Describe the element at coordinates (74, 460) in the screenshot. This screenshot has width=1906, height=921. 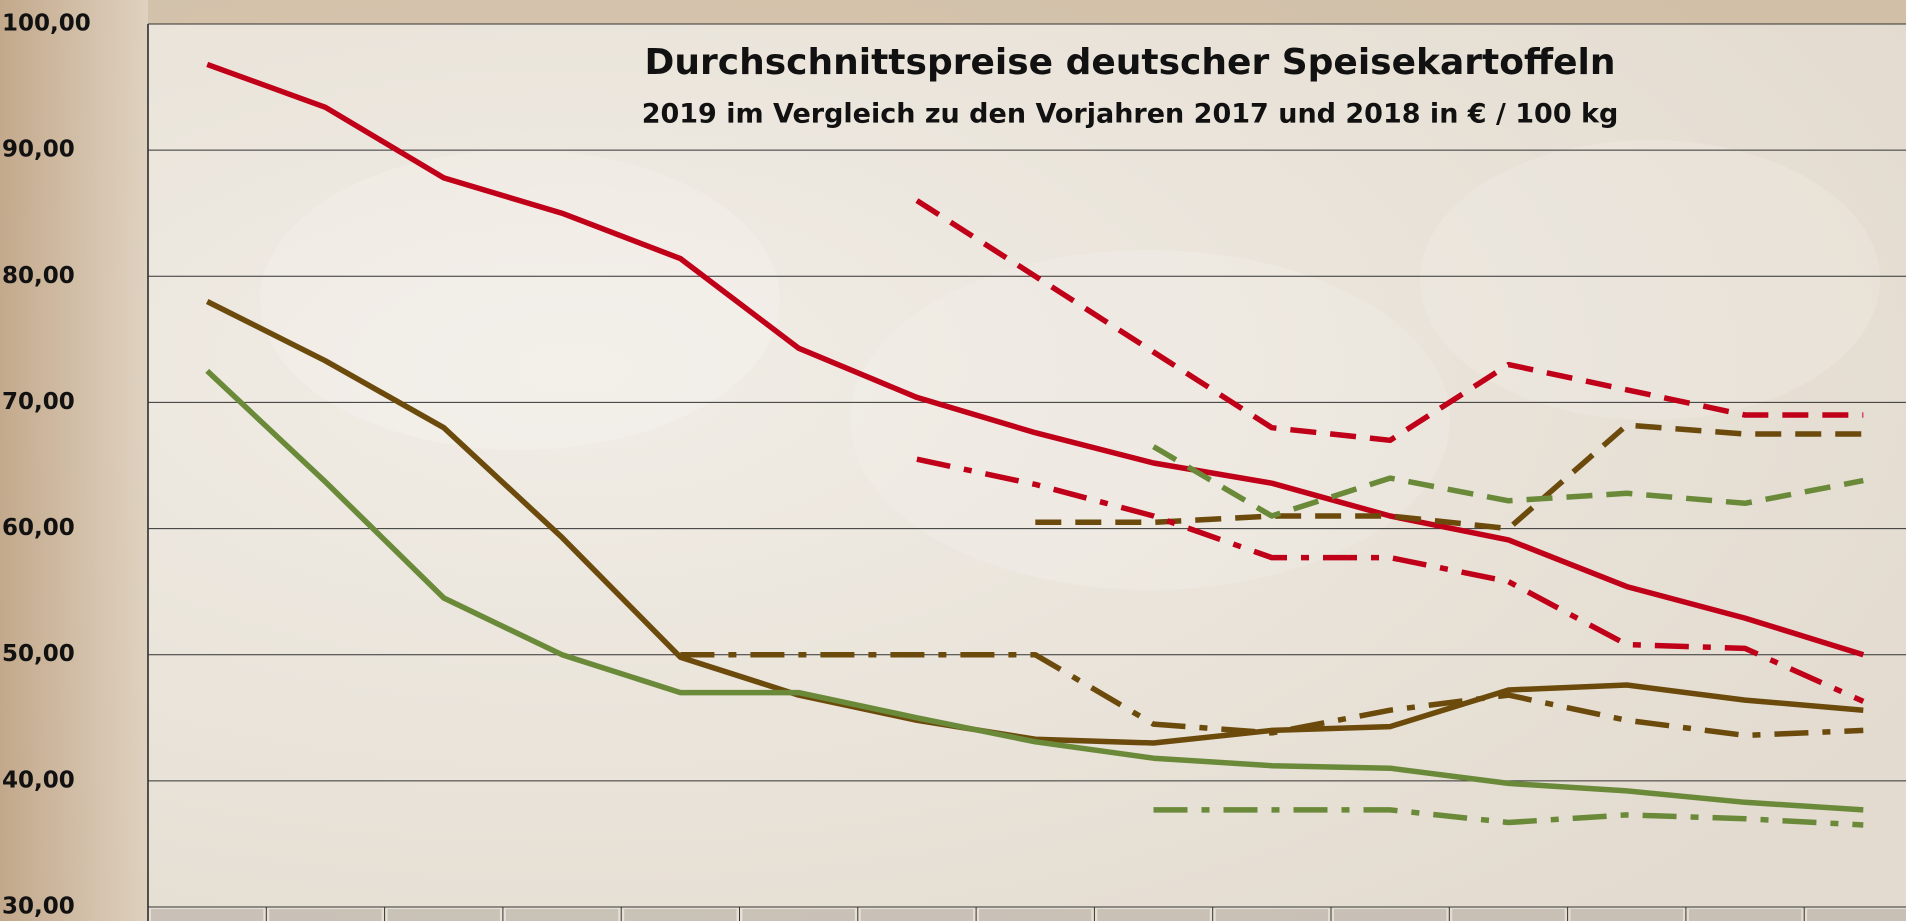
I see `axis-background` at that location.